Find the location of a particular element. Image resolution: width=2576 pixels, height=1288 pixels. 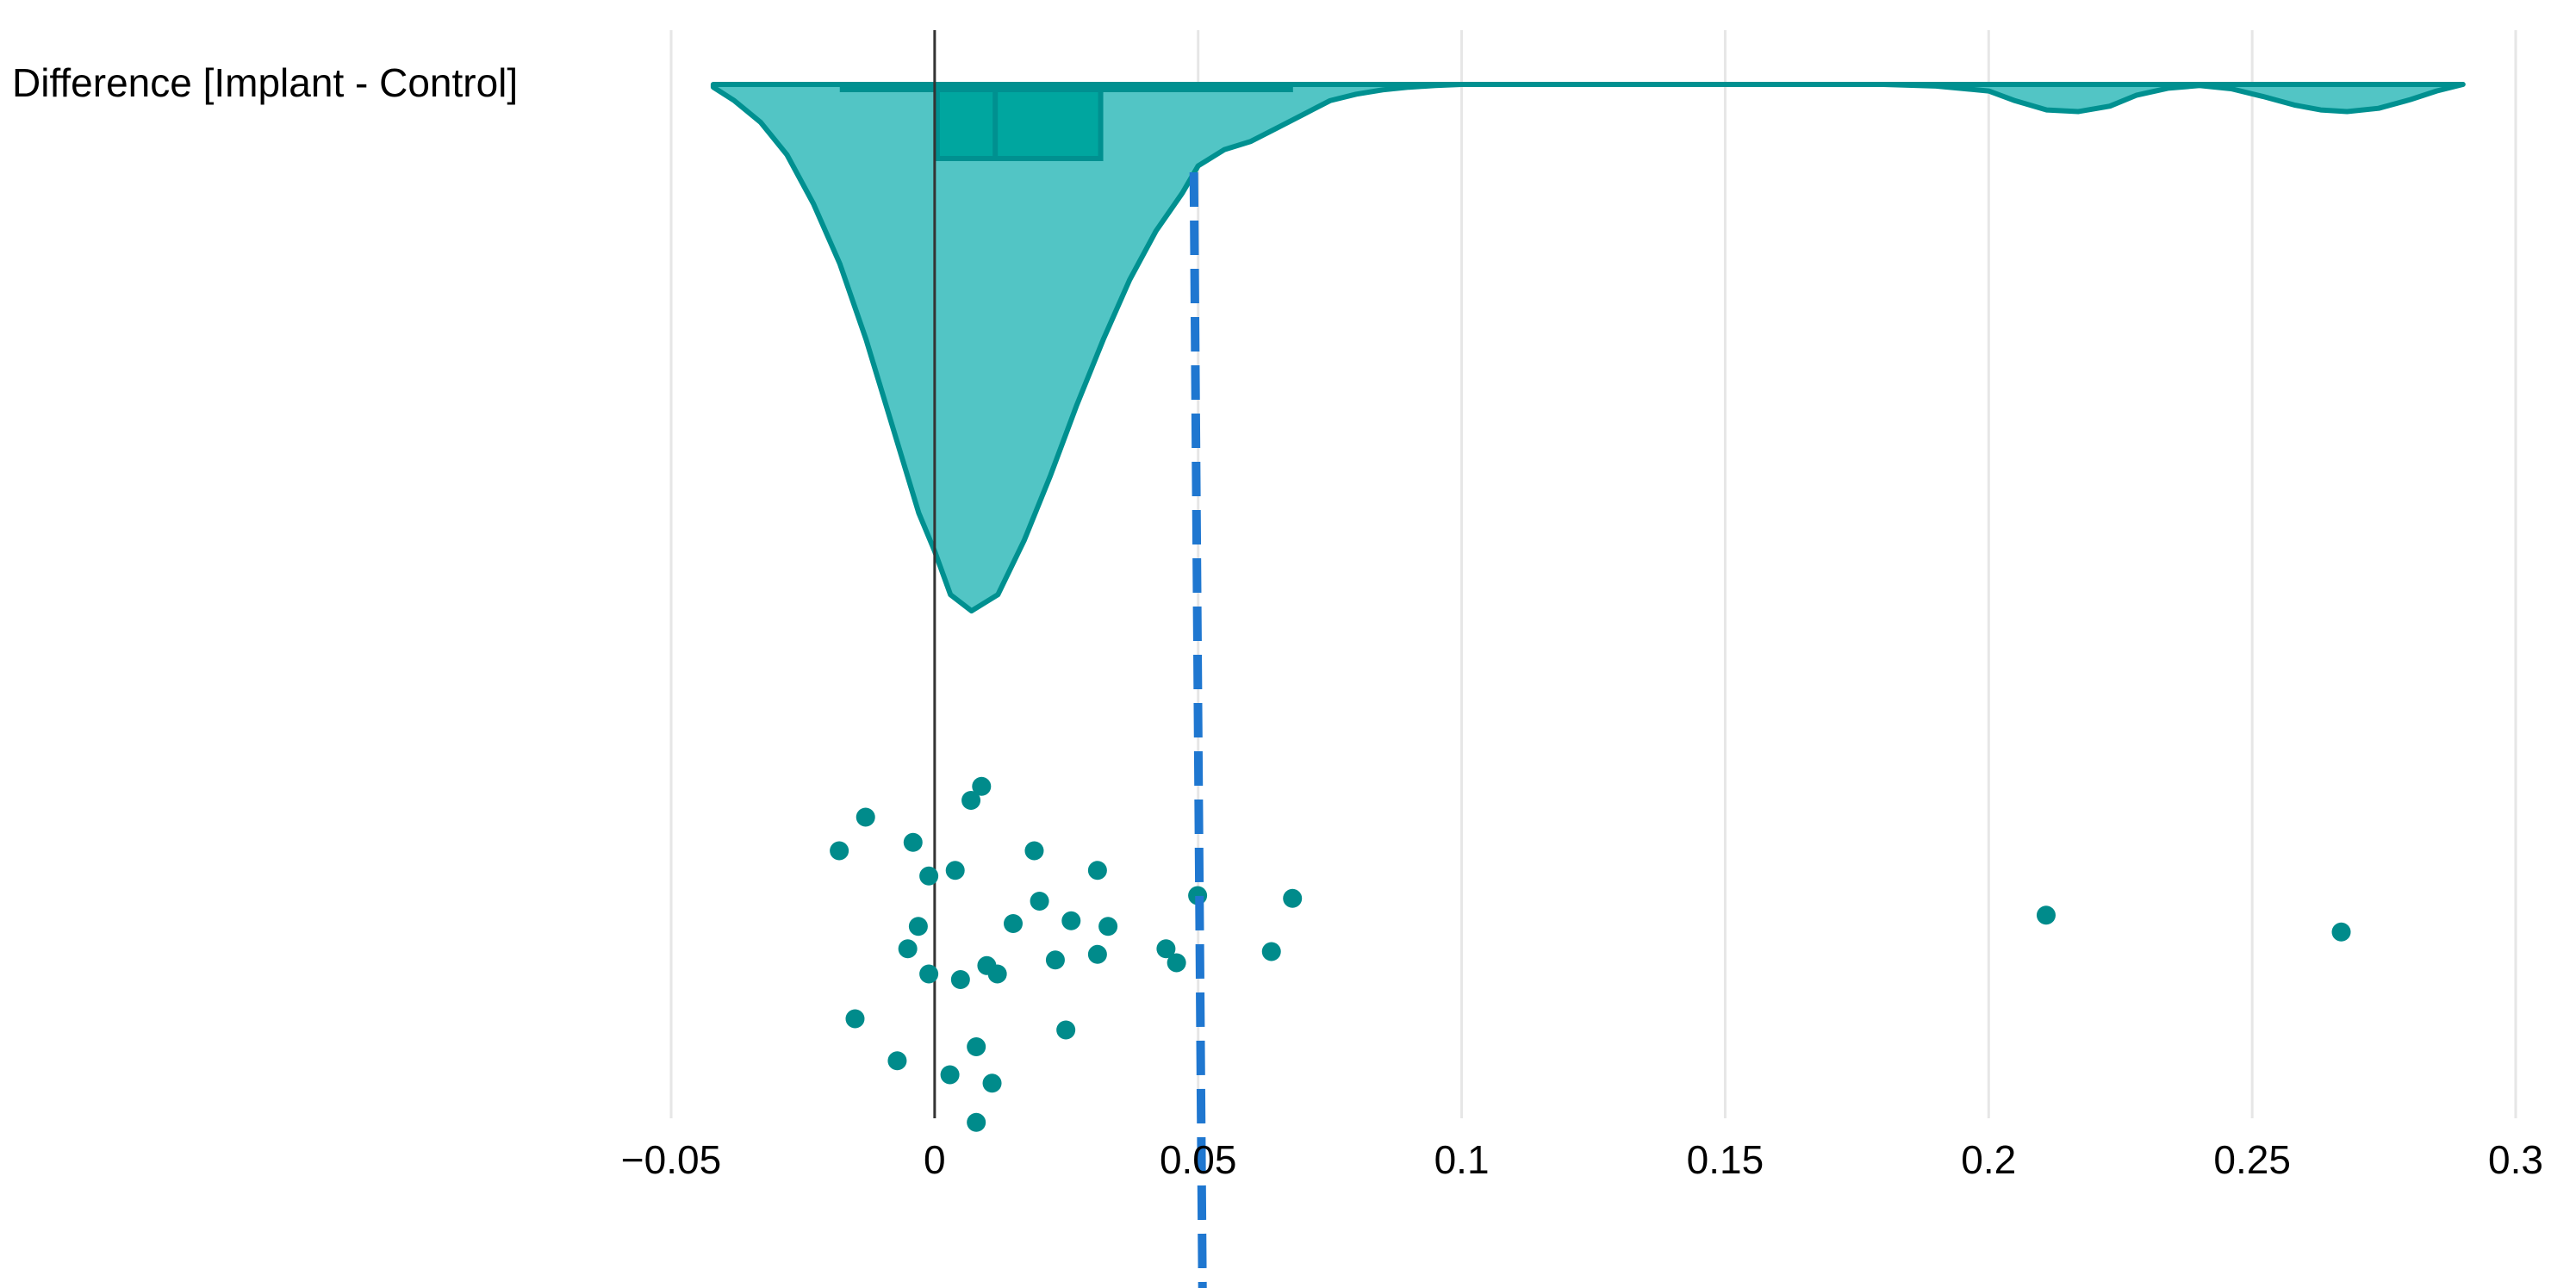

x-tick-label-6: 0.25 is located at coordinates (2252, 1160).